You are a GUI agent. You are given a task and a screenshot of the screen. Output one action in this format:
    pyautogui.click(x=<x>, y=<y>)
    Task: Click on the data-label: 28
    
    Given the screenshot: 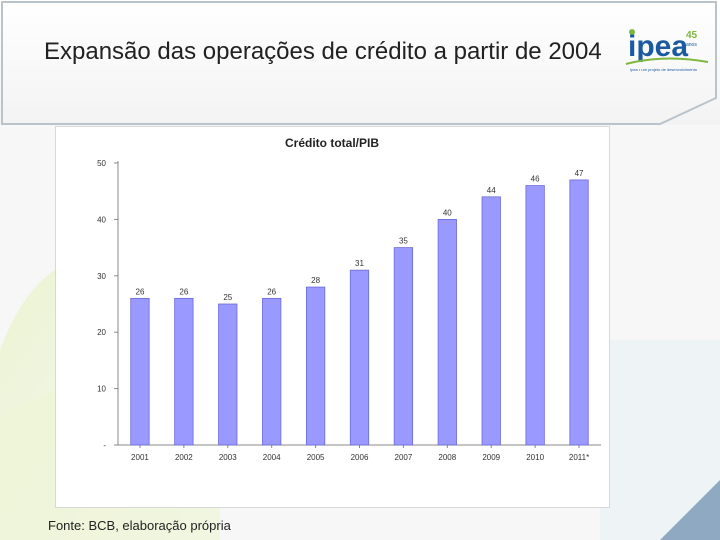 What is the action you would take?
    pyautogui.click(x=315, y=280)
    